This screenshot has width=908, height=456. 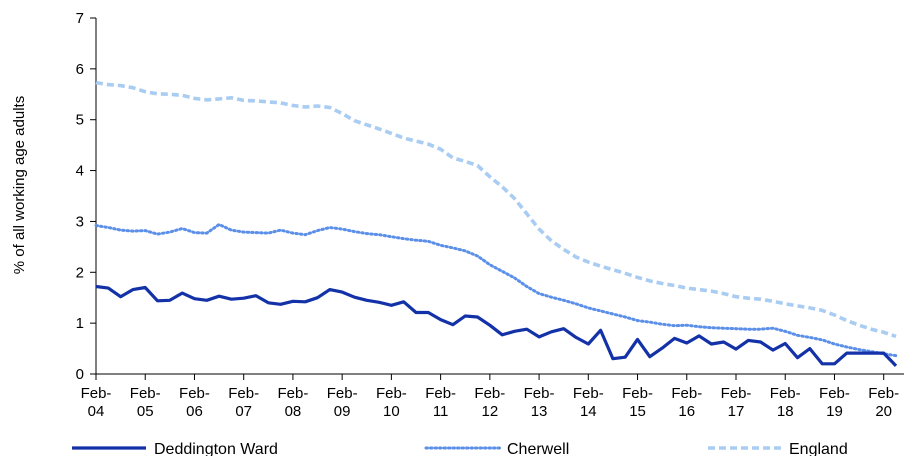 What do you see at coordinates (588, 402) in the screenshot?
I see `x-tick-label: Feb-14` at bounding box center [588, 402].